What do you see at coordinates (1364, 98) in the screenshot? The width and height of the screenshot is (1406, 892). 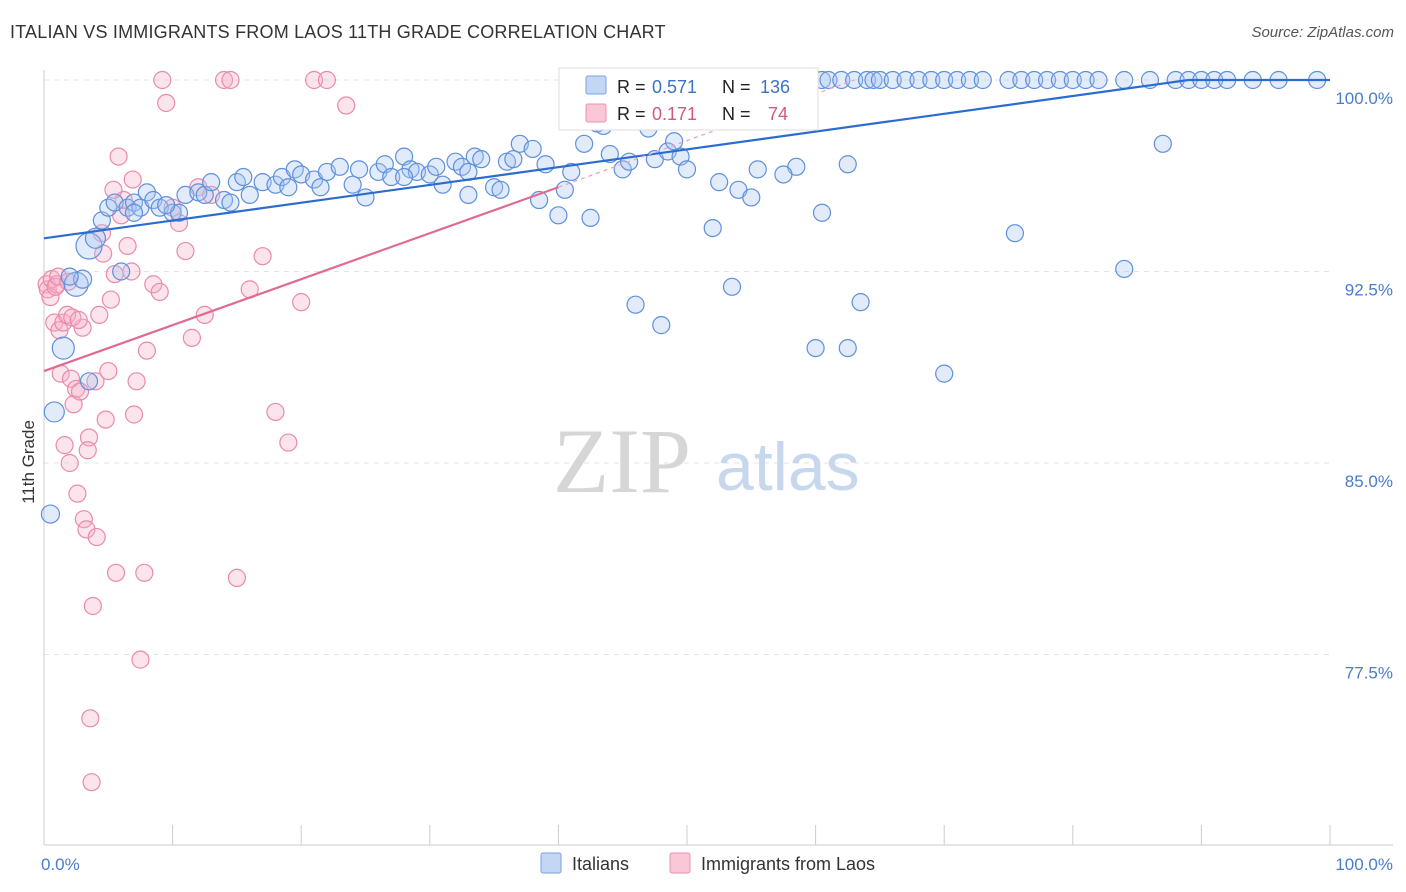 I see `y-tick-label-0: 100.0%` at bounding box center [1364, 98].